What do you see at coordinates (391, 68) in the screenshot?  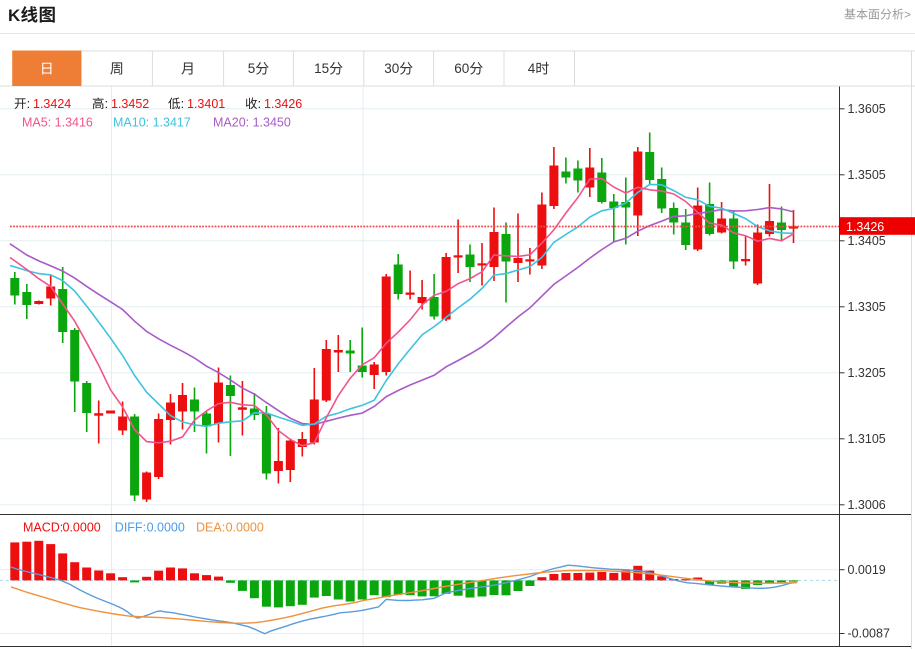 I see `svg-text: 30` at bounding box center [391, 68].